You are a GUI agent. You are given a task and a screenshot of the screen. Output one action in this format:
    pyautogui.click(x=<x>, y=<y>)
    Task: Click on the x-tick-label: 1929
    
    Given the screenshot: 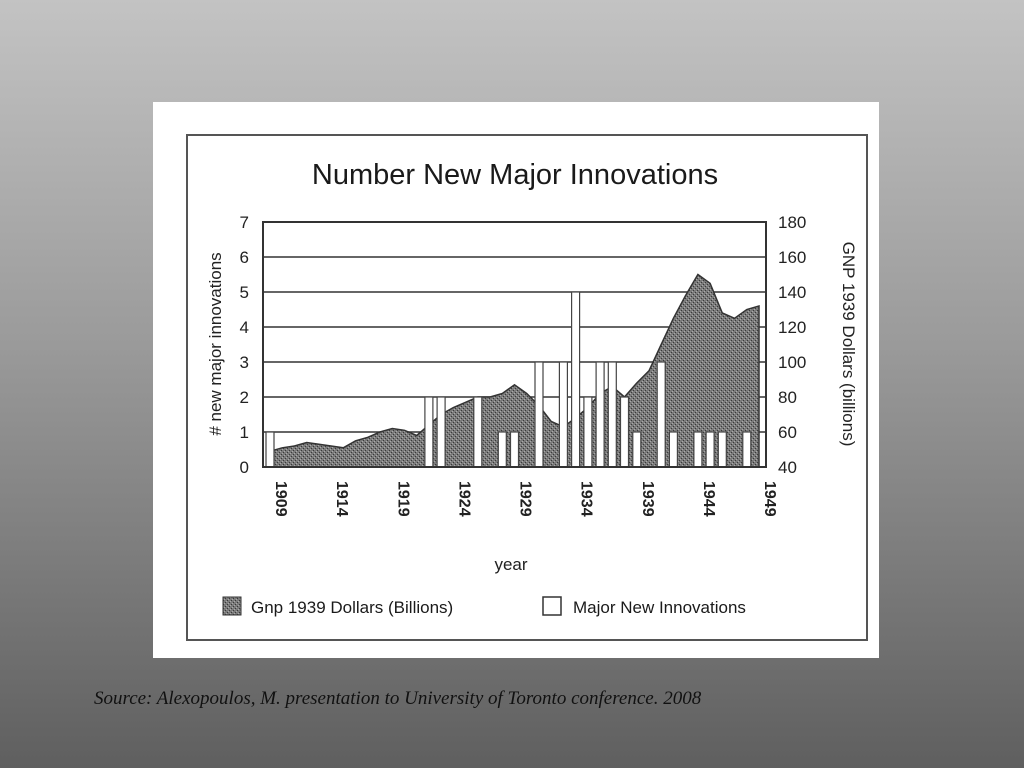 What is the action you would take?
    pyautogui.click(x=525, y=499)
    